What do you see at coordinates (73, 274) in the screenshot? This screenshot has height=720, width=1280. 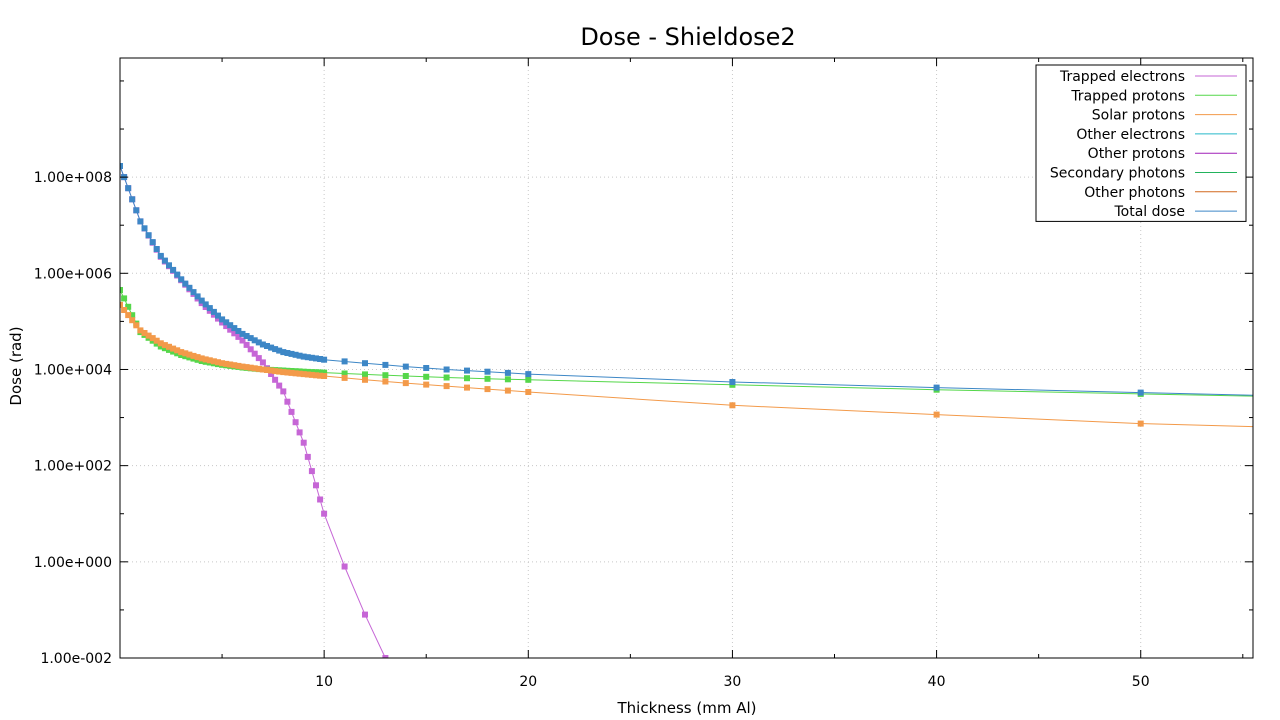 I see `y-tick-label: 1.00e+006` at bounding box center [73, 274].